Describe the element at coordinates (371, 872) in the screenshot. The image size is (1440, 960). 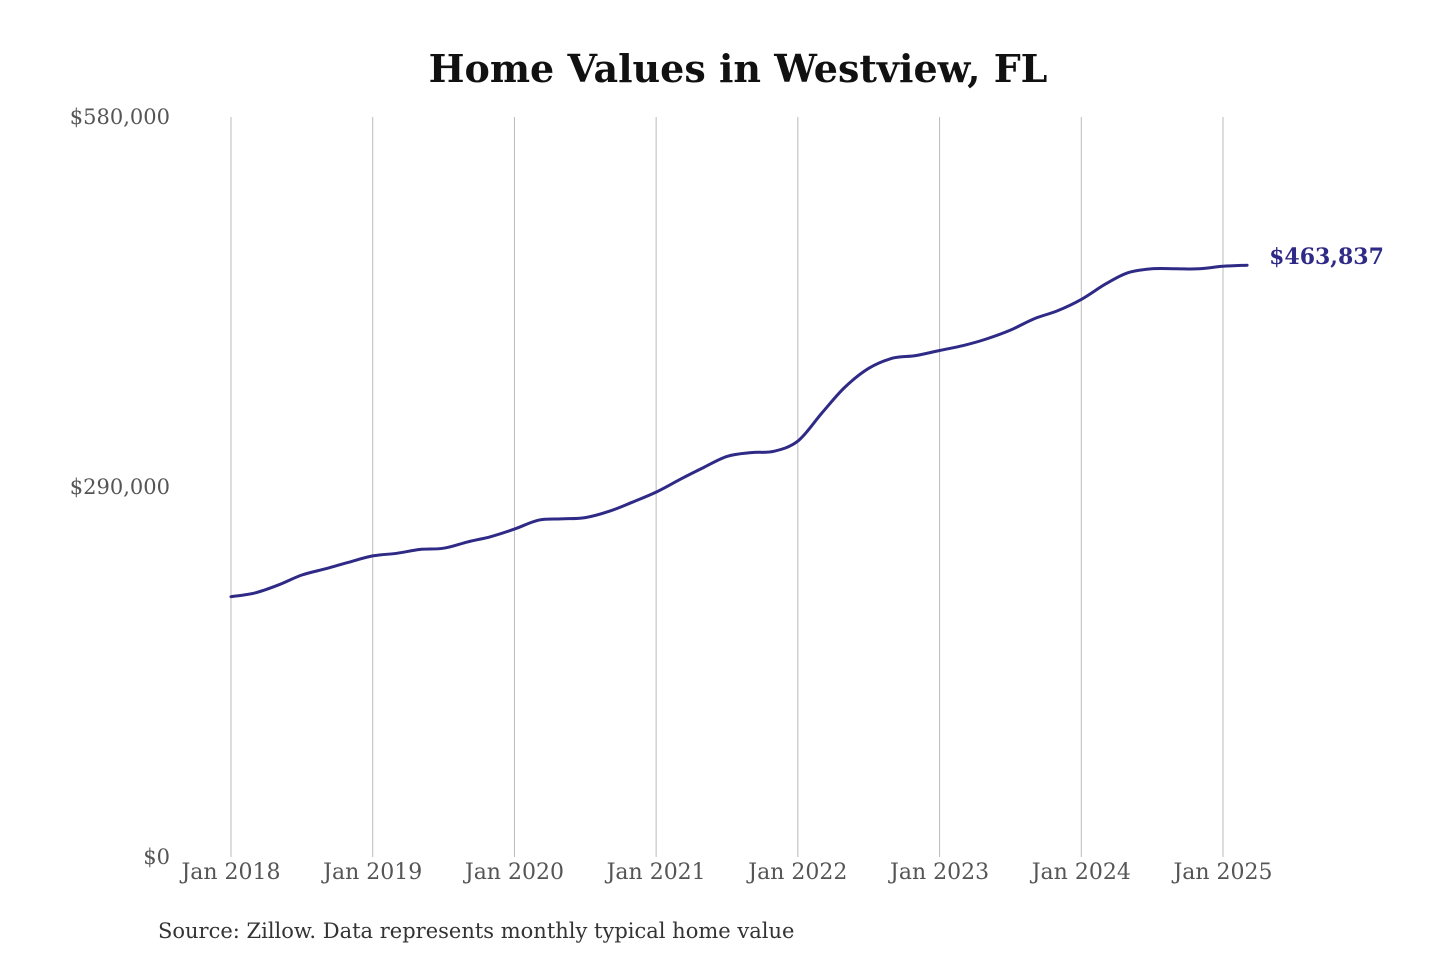
I see `x-tick-label: Jan 2019` at that location.